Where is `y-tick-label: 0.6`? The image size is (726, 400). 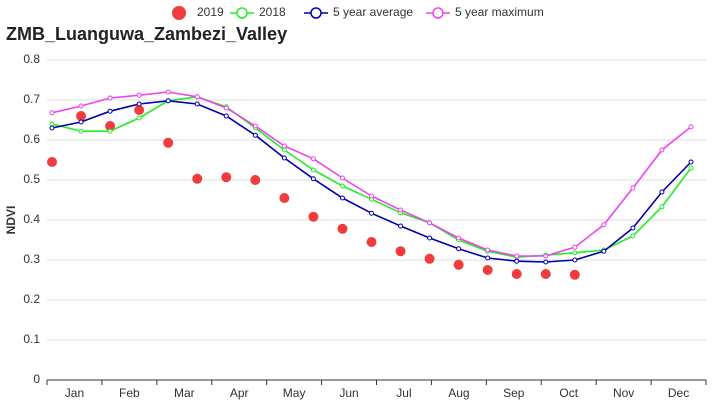
y-tick-label: 0.6 is located at coordinates (31, 139).